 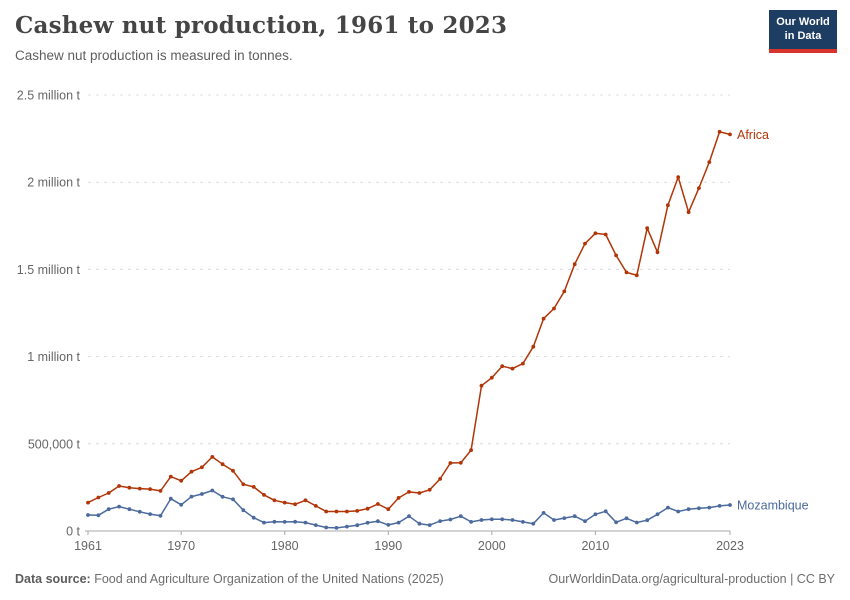 I want to click on page-title: Cashew nut production, 1961 to 2023, so click(x=261, y=25).